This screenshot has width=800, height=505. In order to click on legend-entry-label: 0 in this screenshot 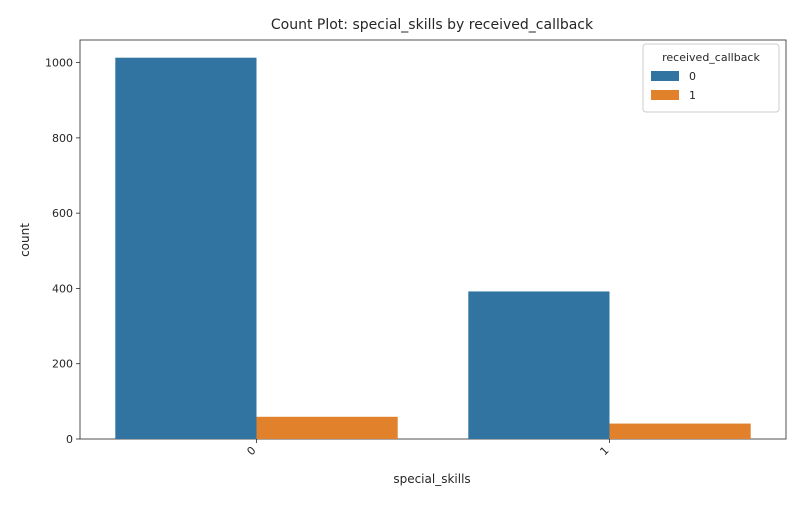, I will do `click(692, 76)`.